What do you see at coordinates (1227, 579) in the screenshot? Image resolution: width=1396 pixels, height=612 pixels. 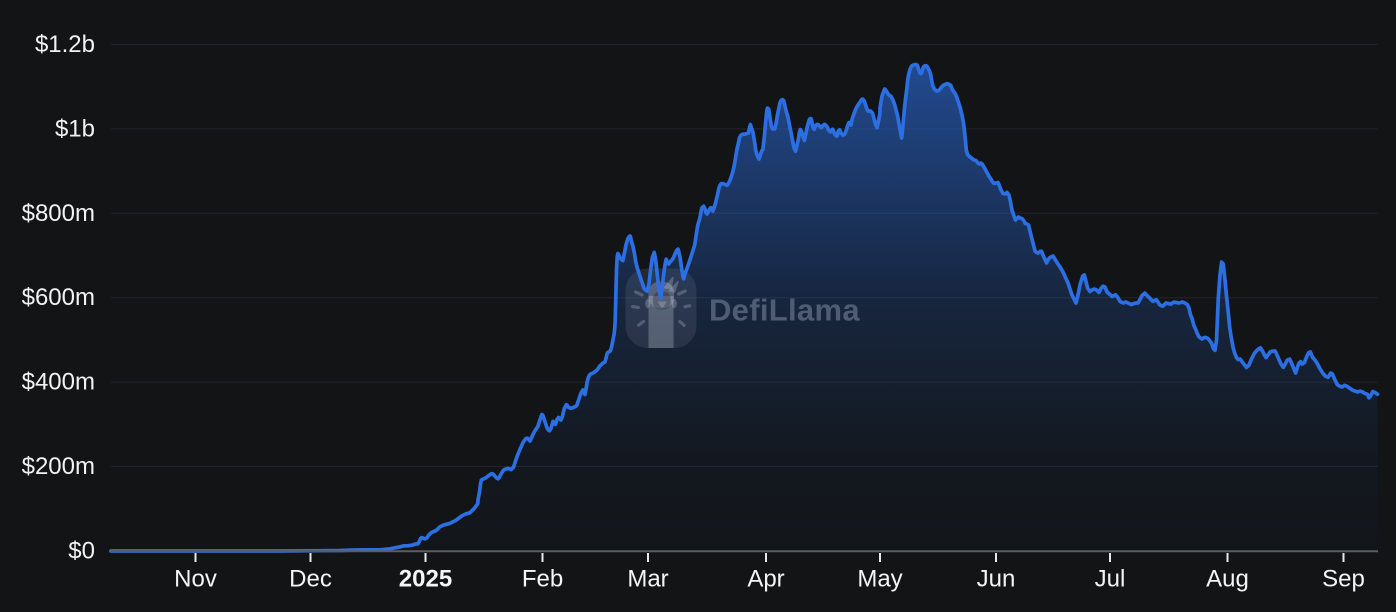 I see `svg-text: Aug` at bounding box center [1227, 579].